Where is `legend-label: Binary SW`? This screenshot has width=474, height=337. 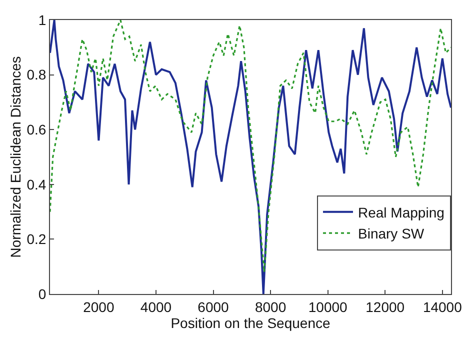 legend-label: Binary SW is located at coordinates (391, 234).